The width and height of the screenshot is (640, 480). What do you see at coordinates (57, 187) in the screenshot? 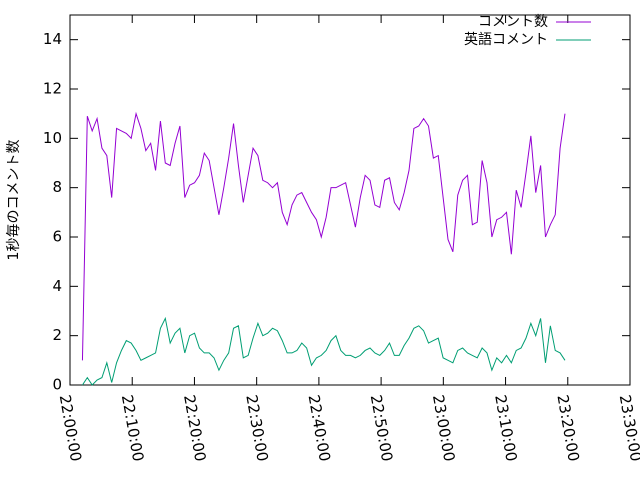
I see `y-tick-label: 8` at bounding box center [57, 187].